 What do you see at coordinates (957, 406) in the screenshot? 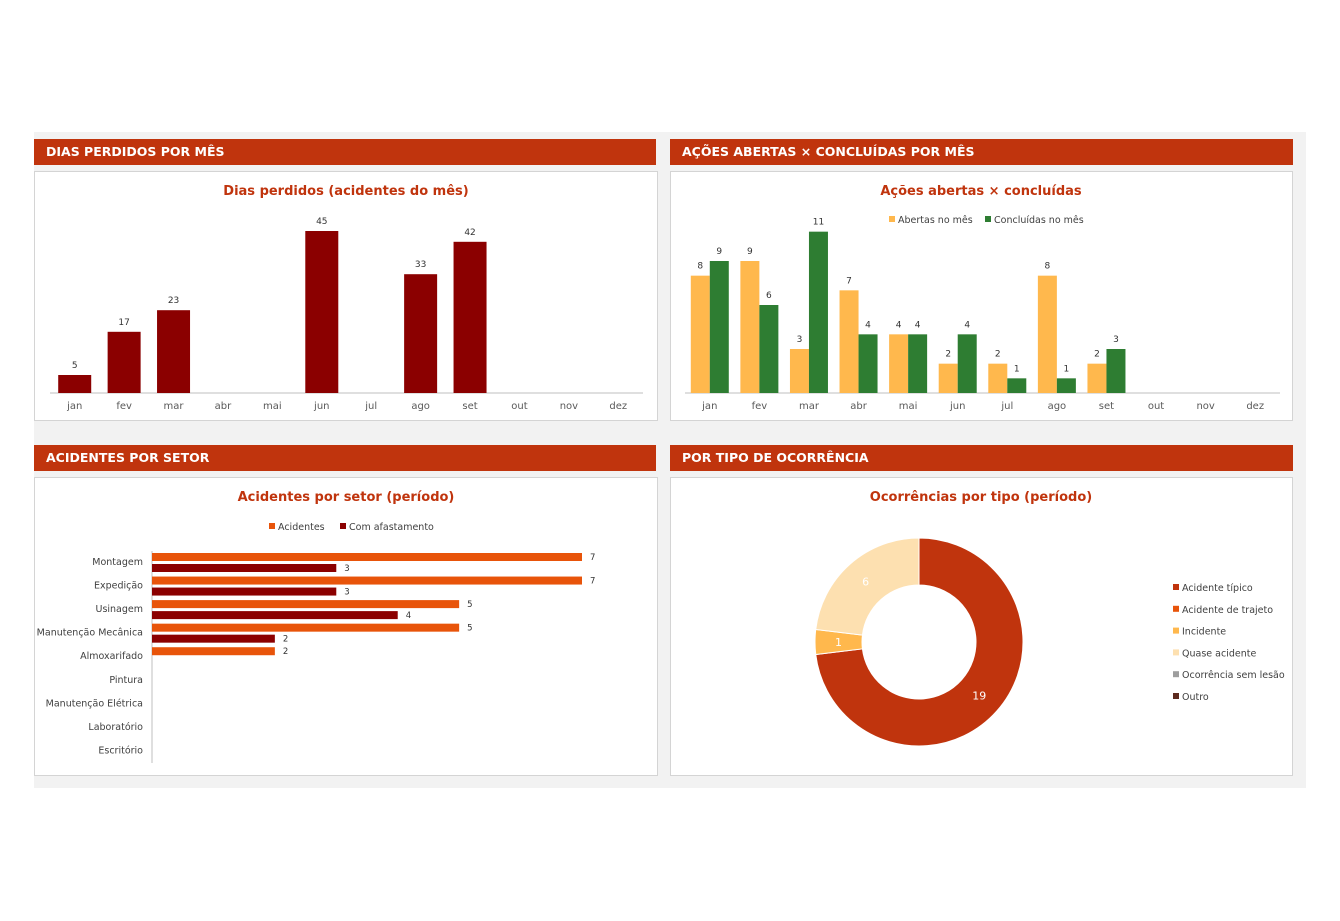
I see `x-tick-label: jun` at bounding box center [957, 406].